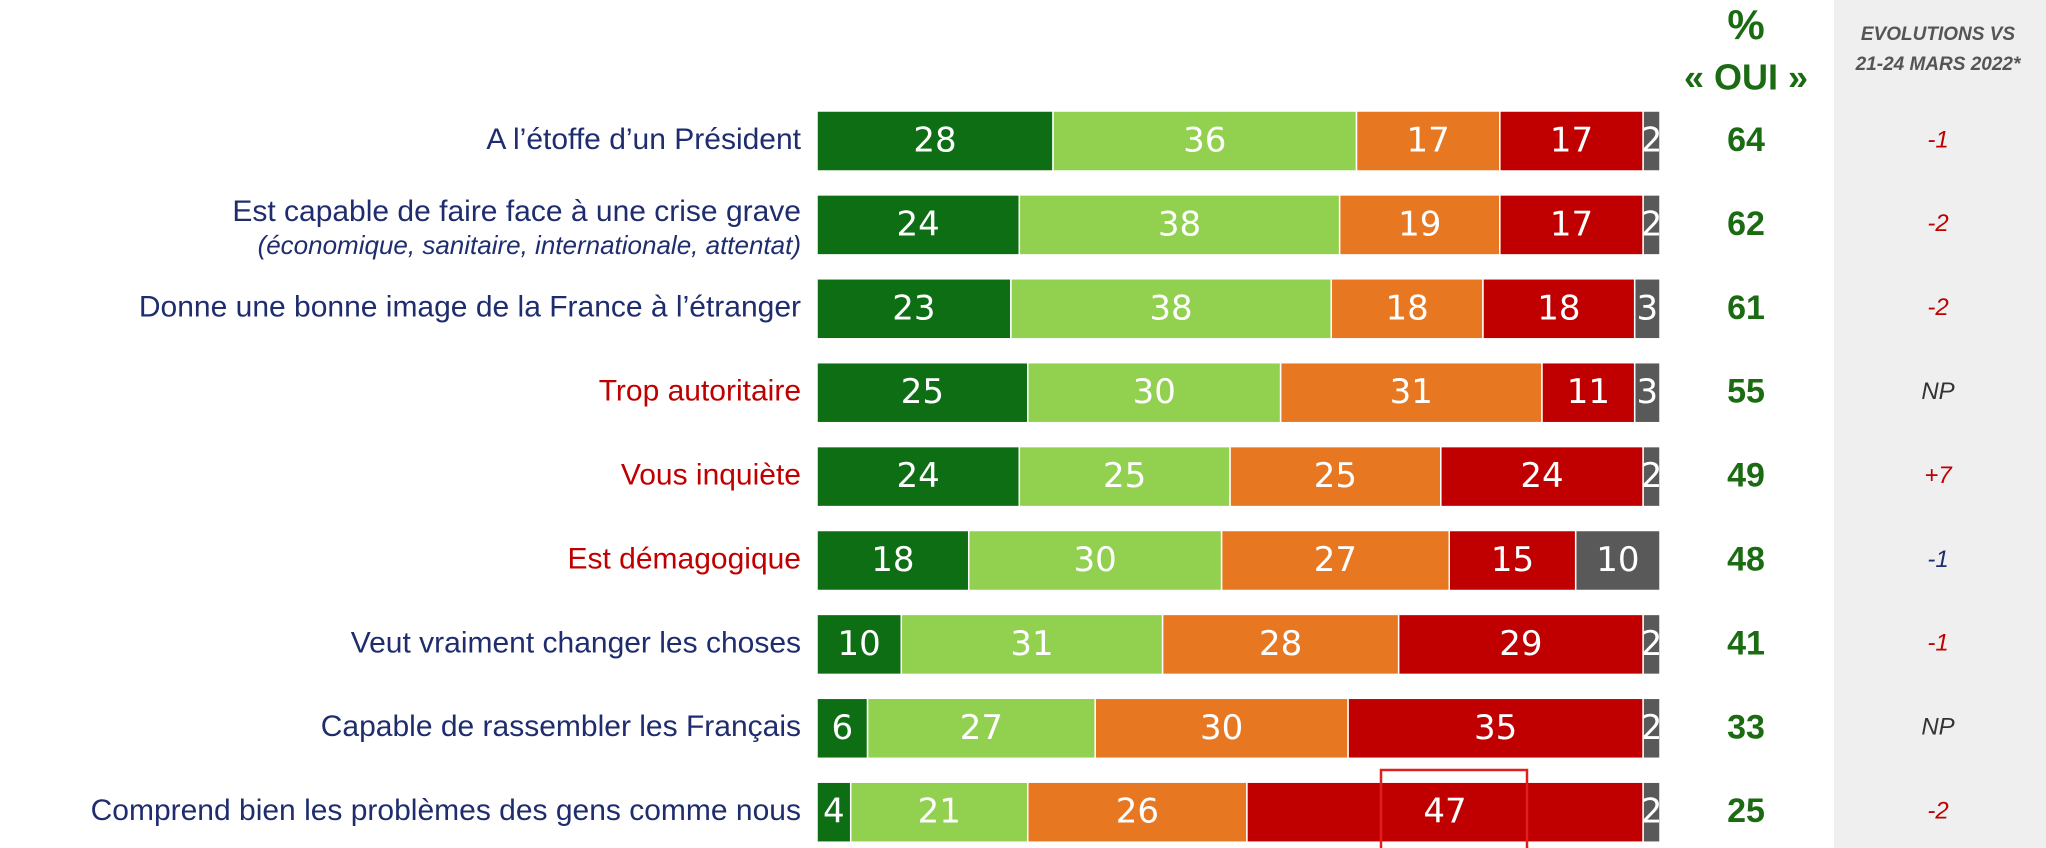  Describe the element at coordinates (1746, 559) in the screenshot. I see `oui-value: 48` at that location.